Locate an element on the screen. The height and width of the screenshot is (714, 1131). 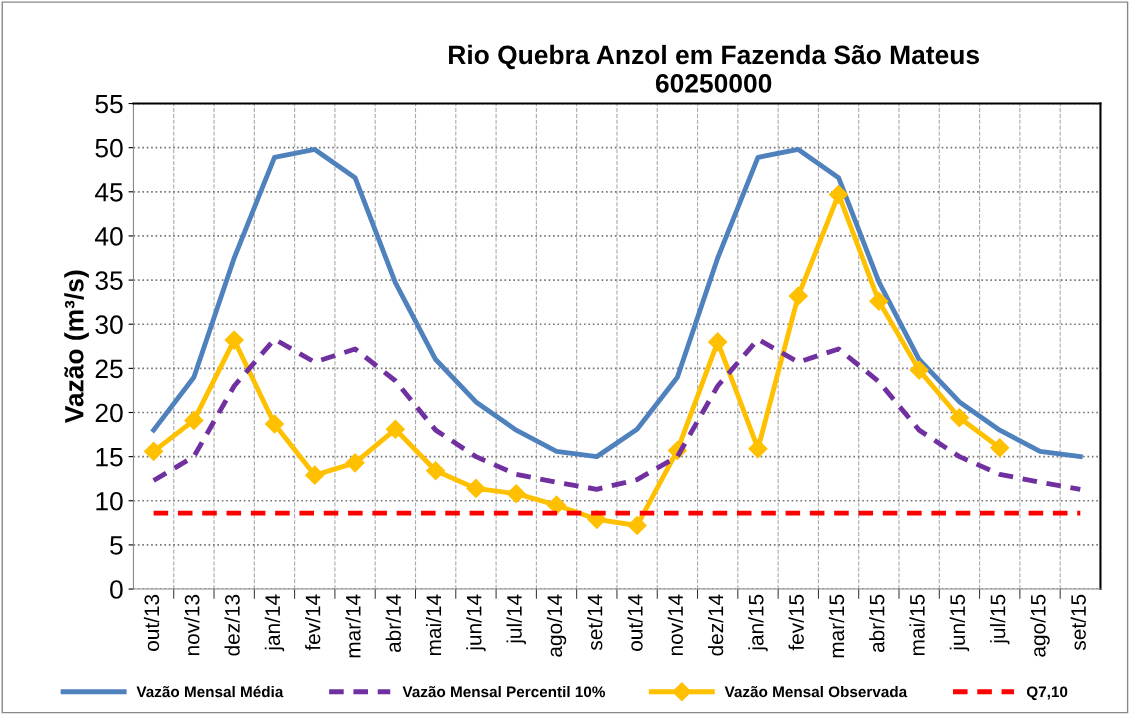
y-tick-label: 5 is located at coordinates (116, 545).